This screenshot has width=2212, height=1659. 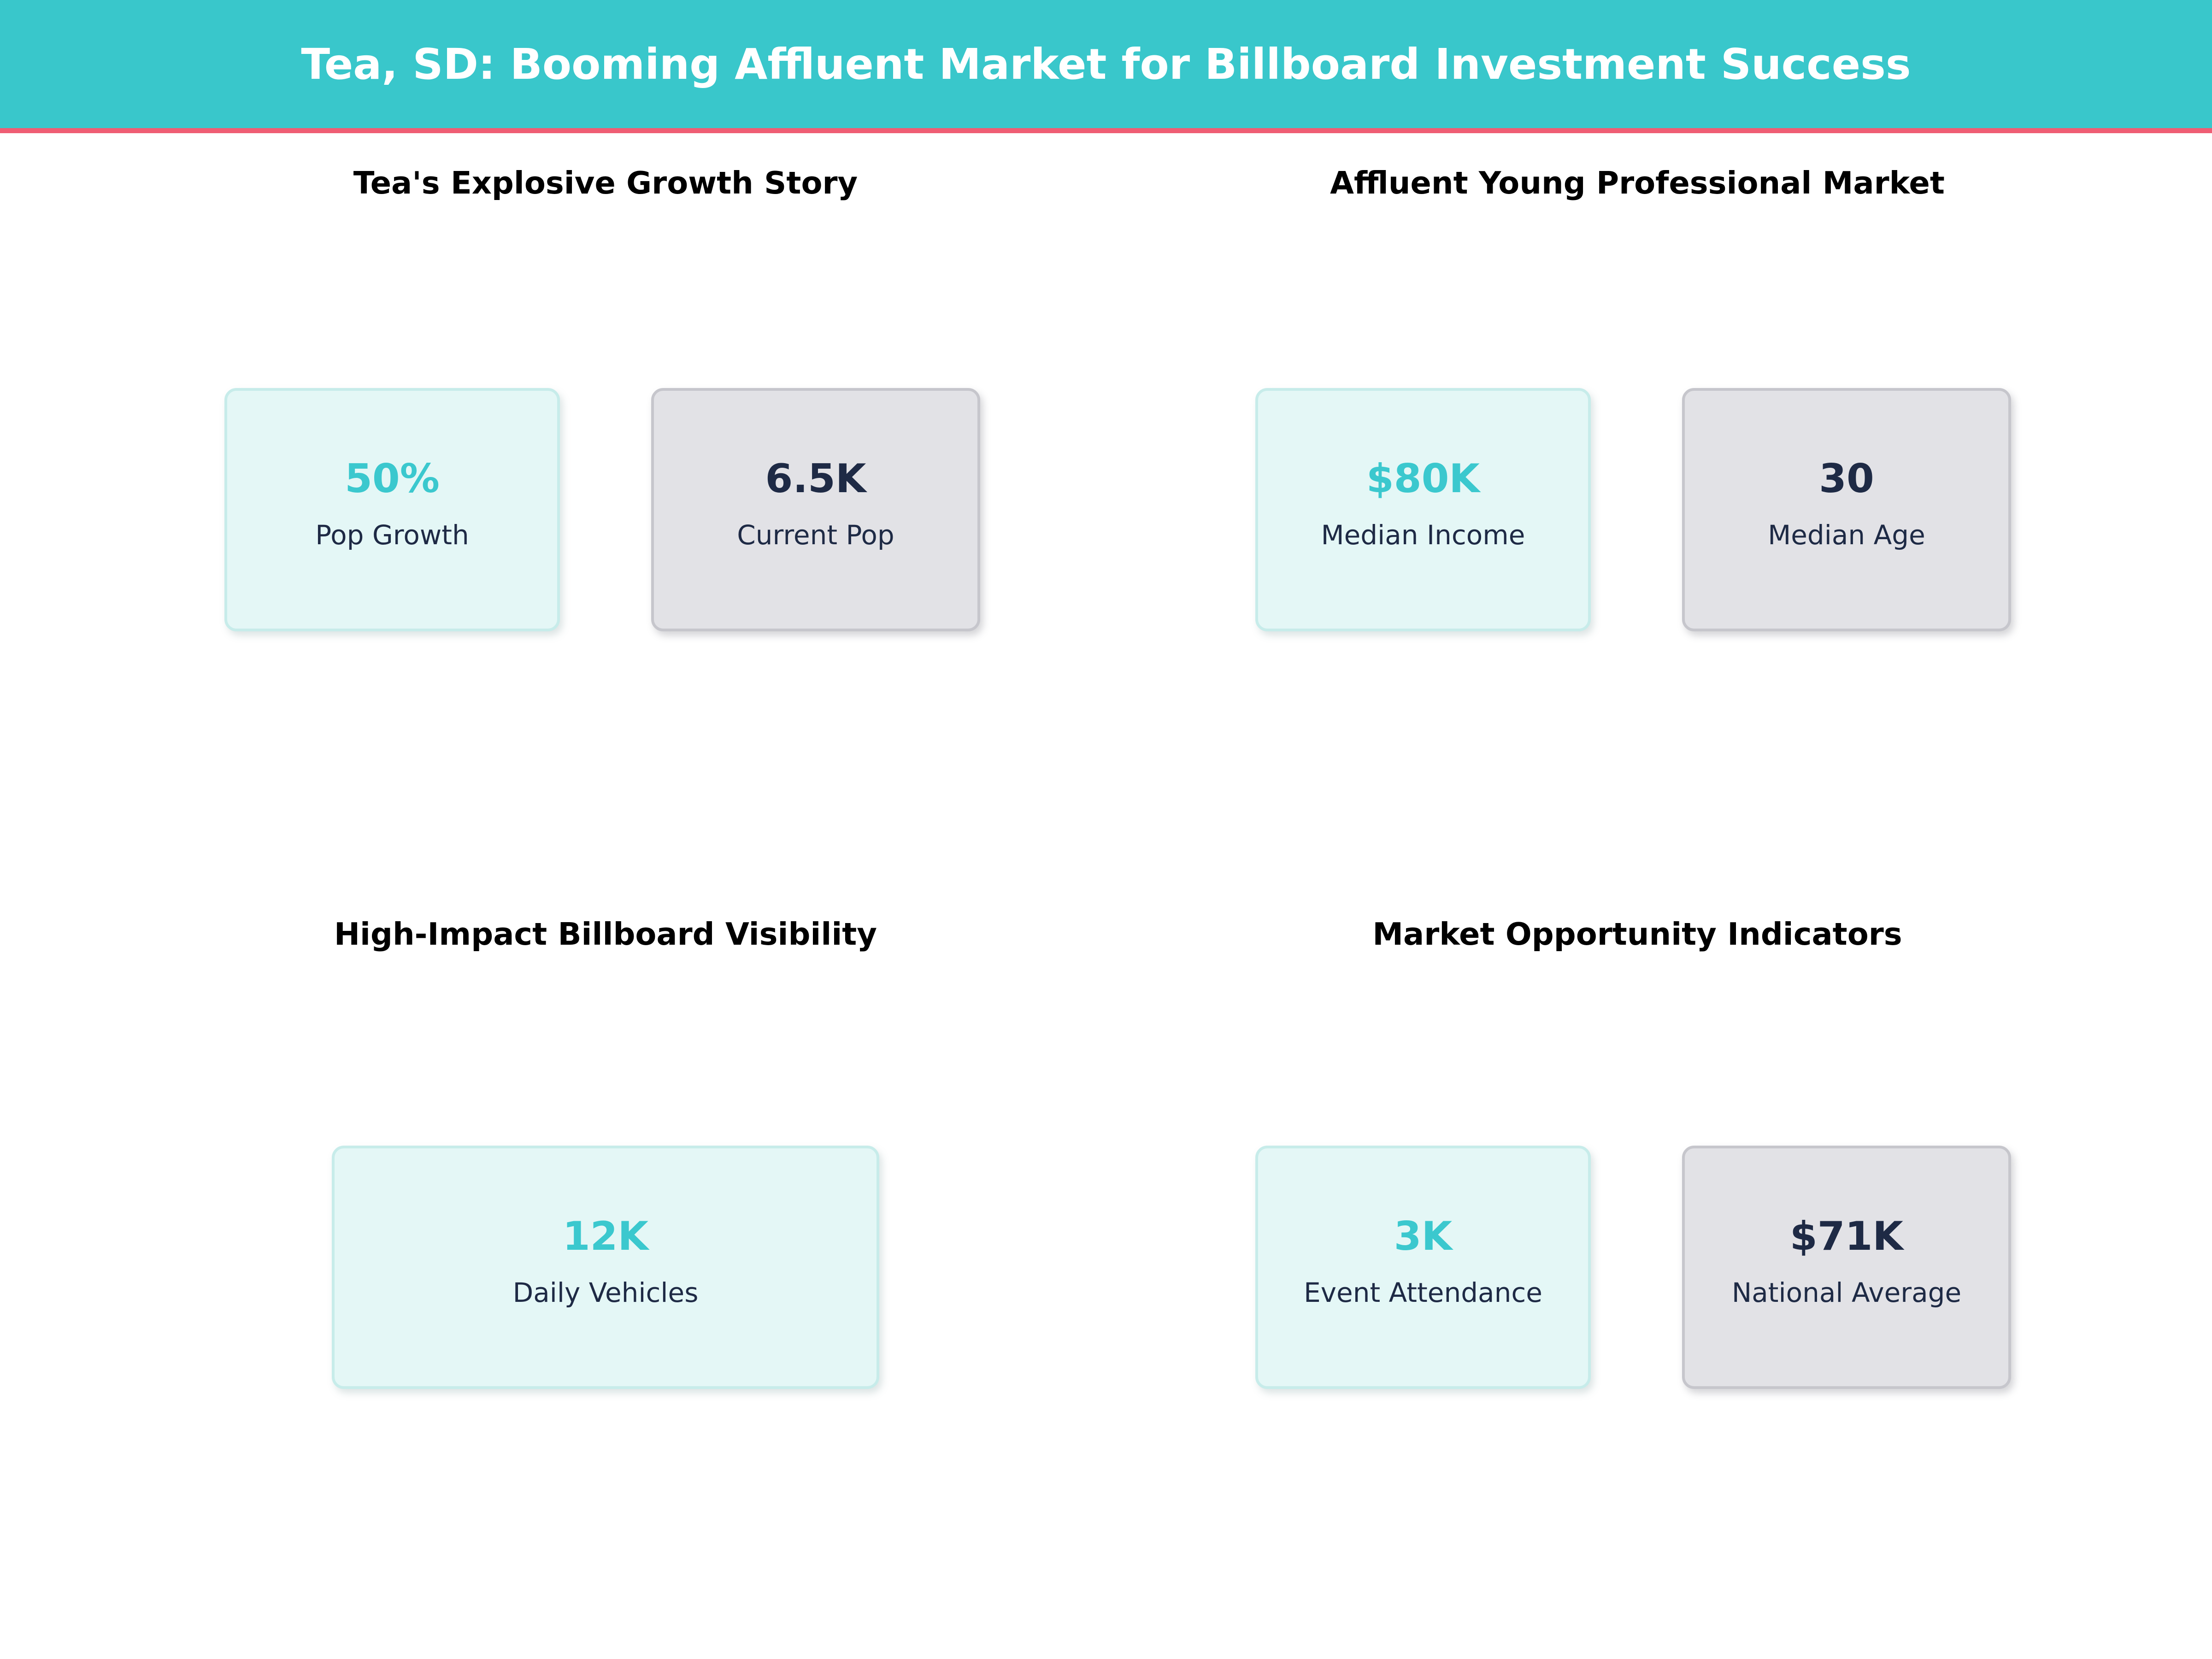 What do you see at coordinates (1846, 1236) in the screenshot?
I see `stat-value-national-average: $71K` at bounding box center [1846, 1236].